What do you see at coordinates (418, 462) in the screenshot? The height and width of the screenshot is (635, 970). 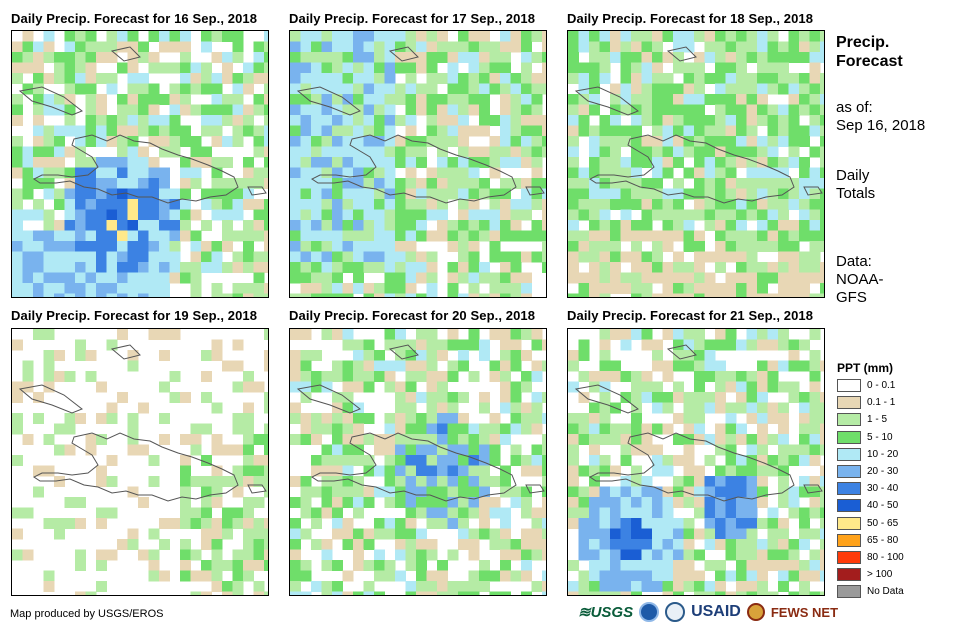 I see `map-panel-sep20` at bounding box center [418, 462].